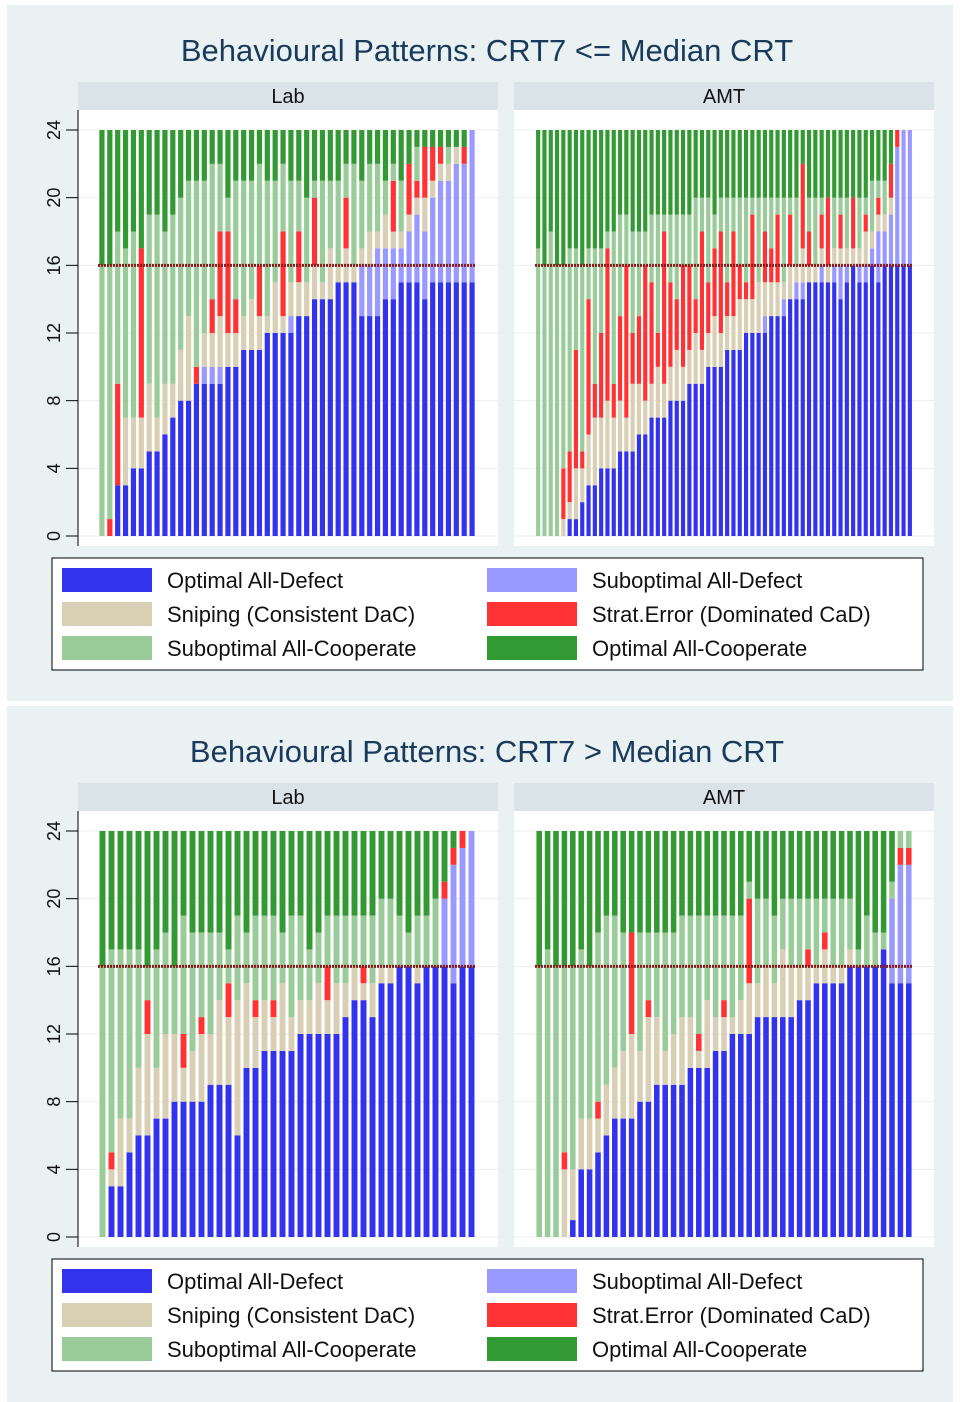  Describe the element at coordinates (54, 899) in the screenshot. I see `y-tick-label: 20` at that location.